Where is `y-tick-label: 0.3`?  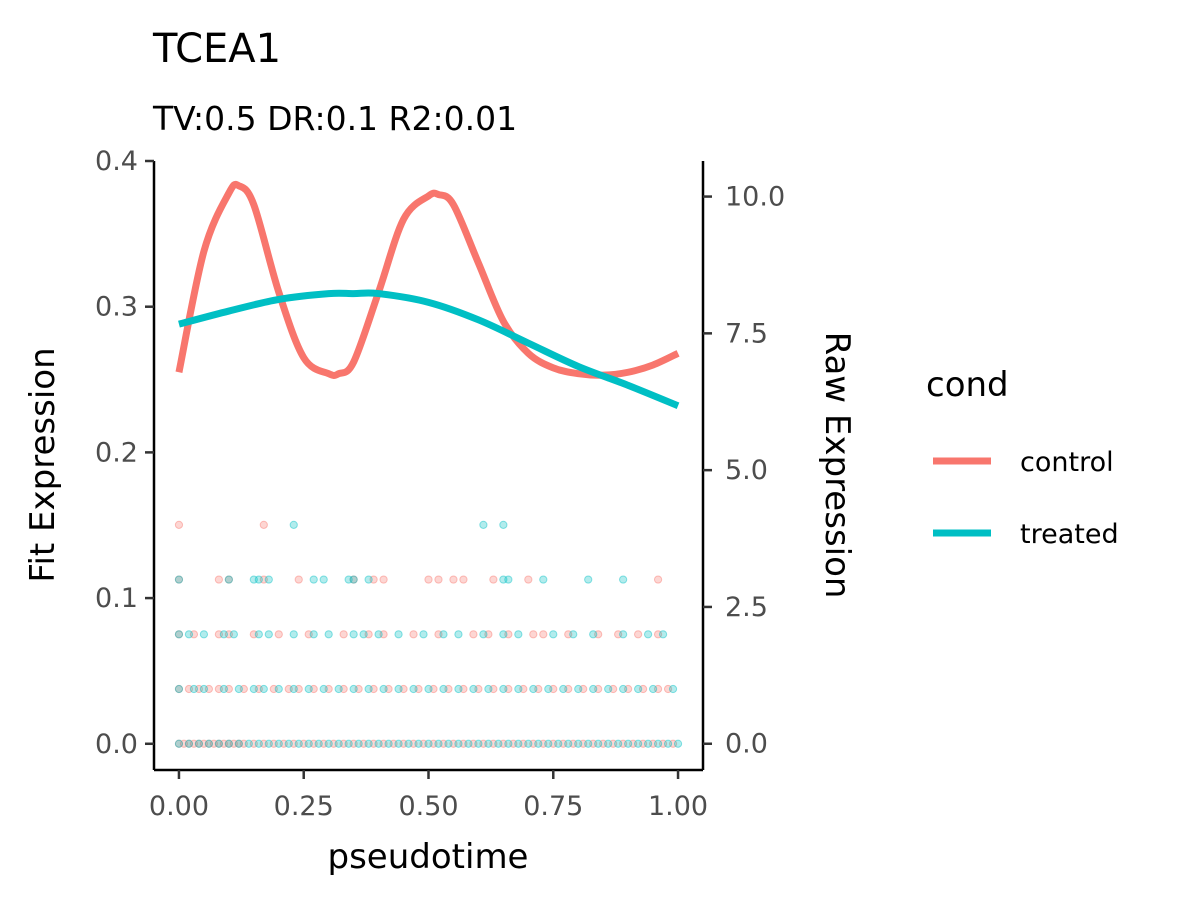
y-tick-label: 0.3 is located at coordinates (116, 307).